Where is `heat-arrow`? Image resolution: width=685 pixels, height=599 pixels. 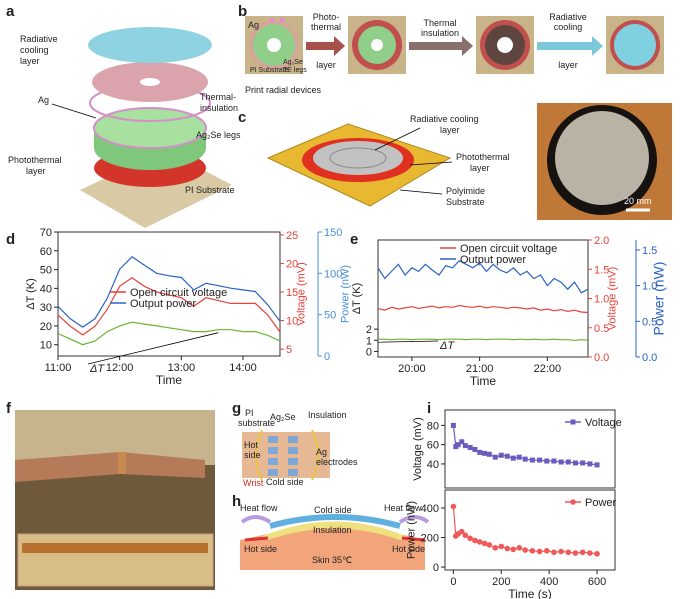 heat-arrow is located at coordinates (414, 519).